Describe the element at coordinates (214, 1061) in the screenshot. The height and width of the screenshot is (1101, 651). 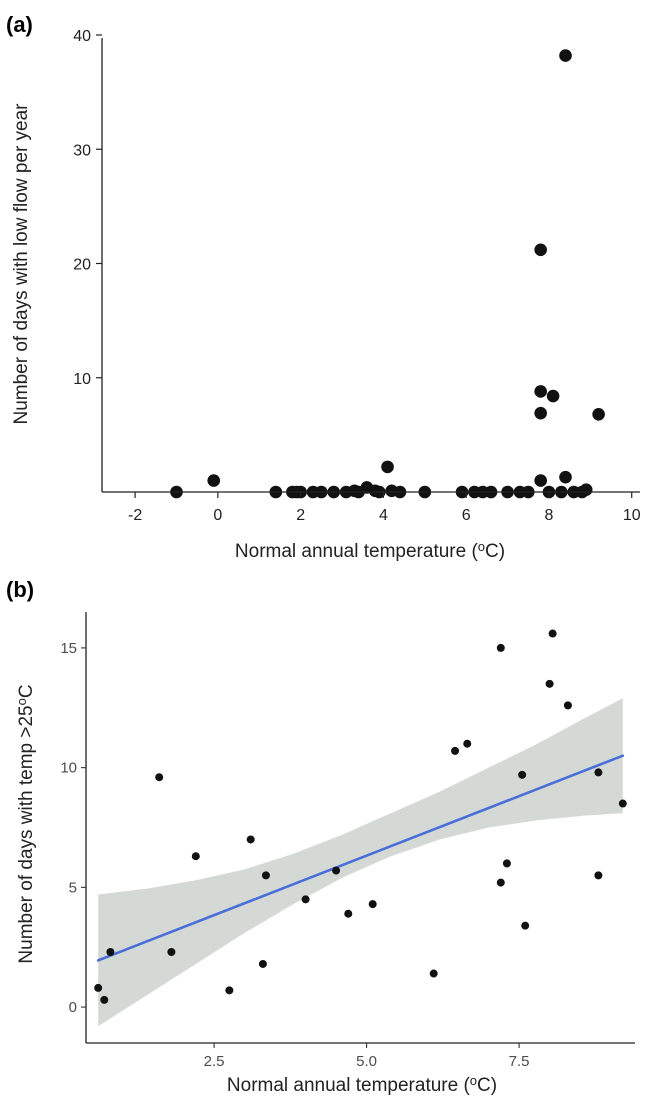
I see `panel-b-x-tick-label: 2.5` at that location.